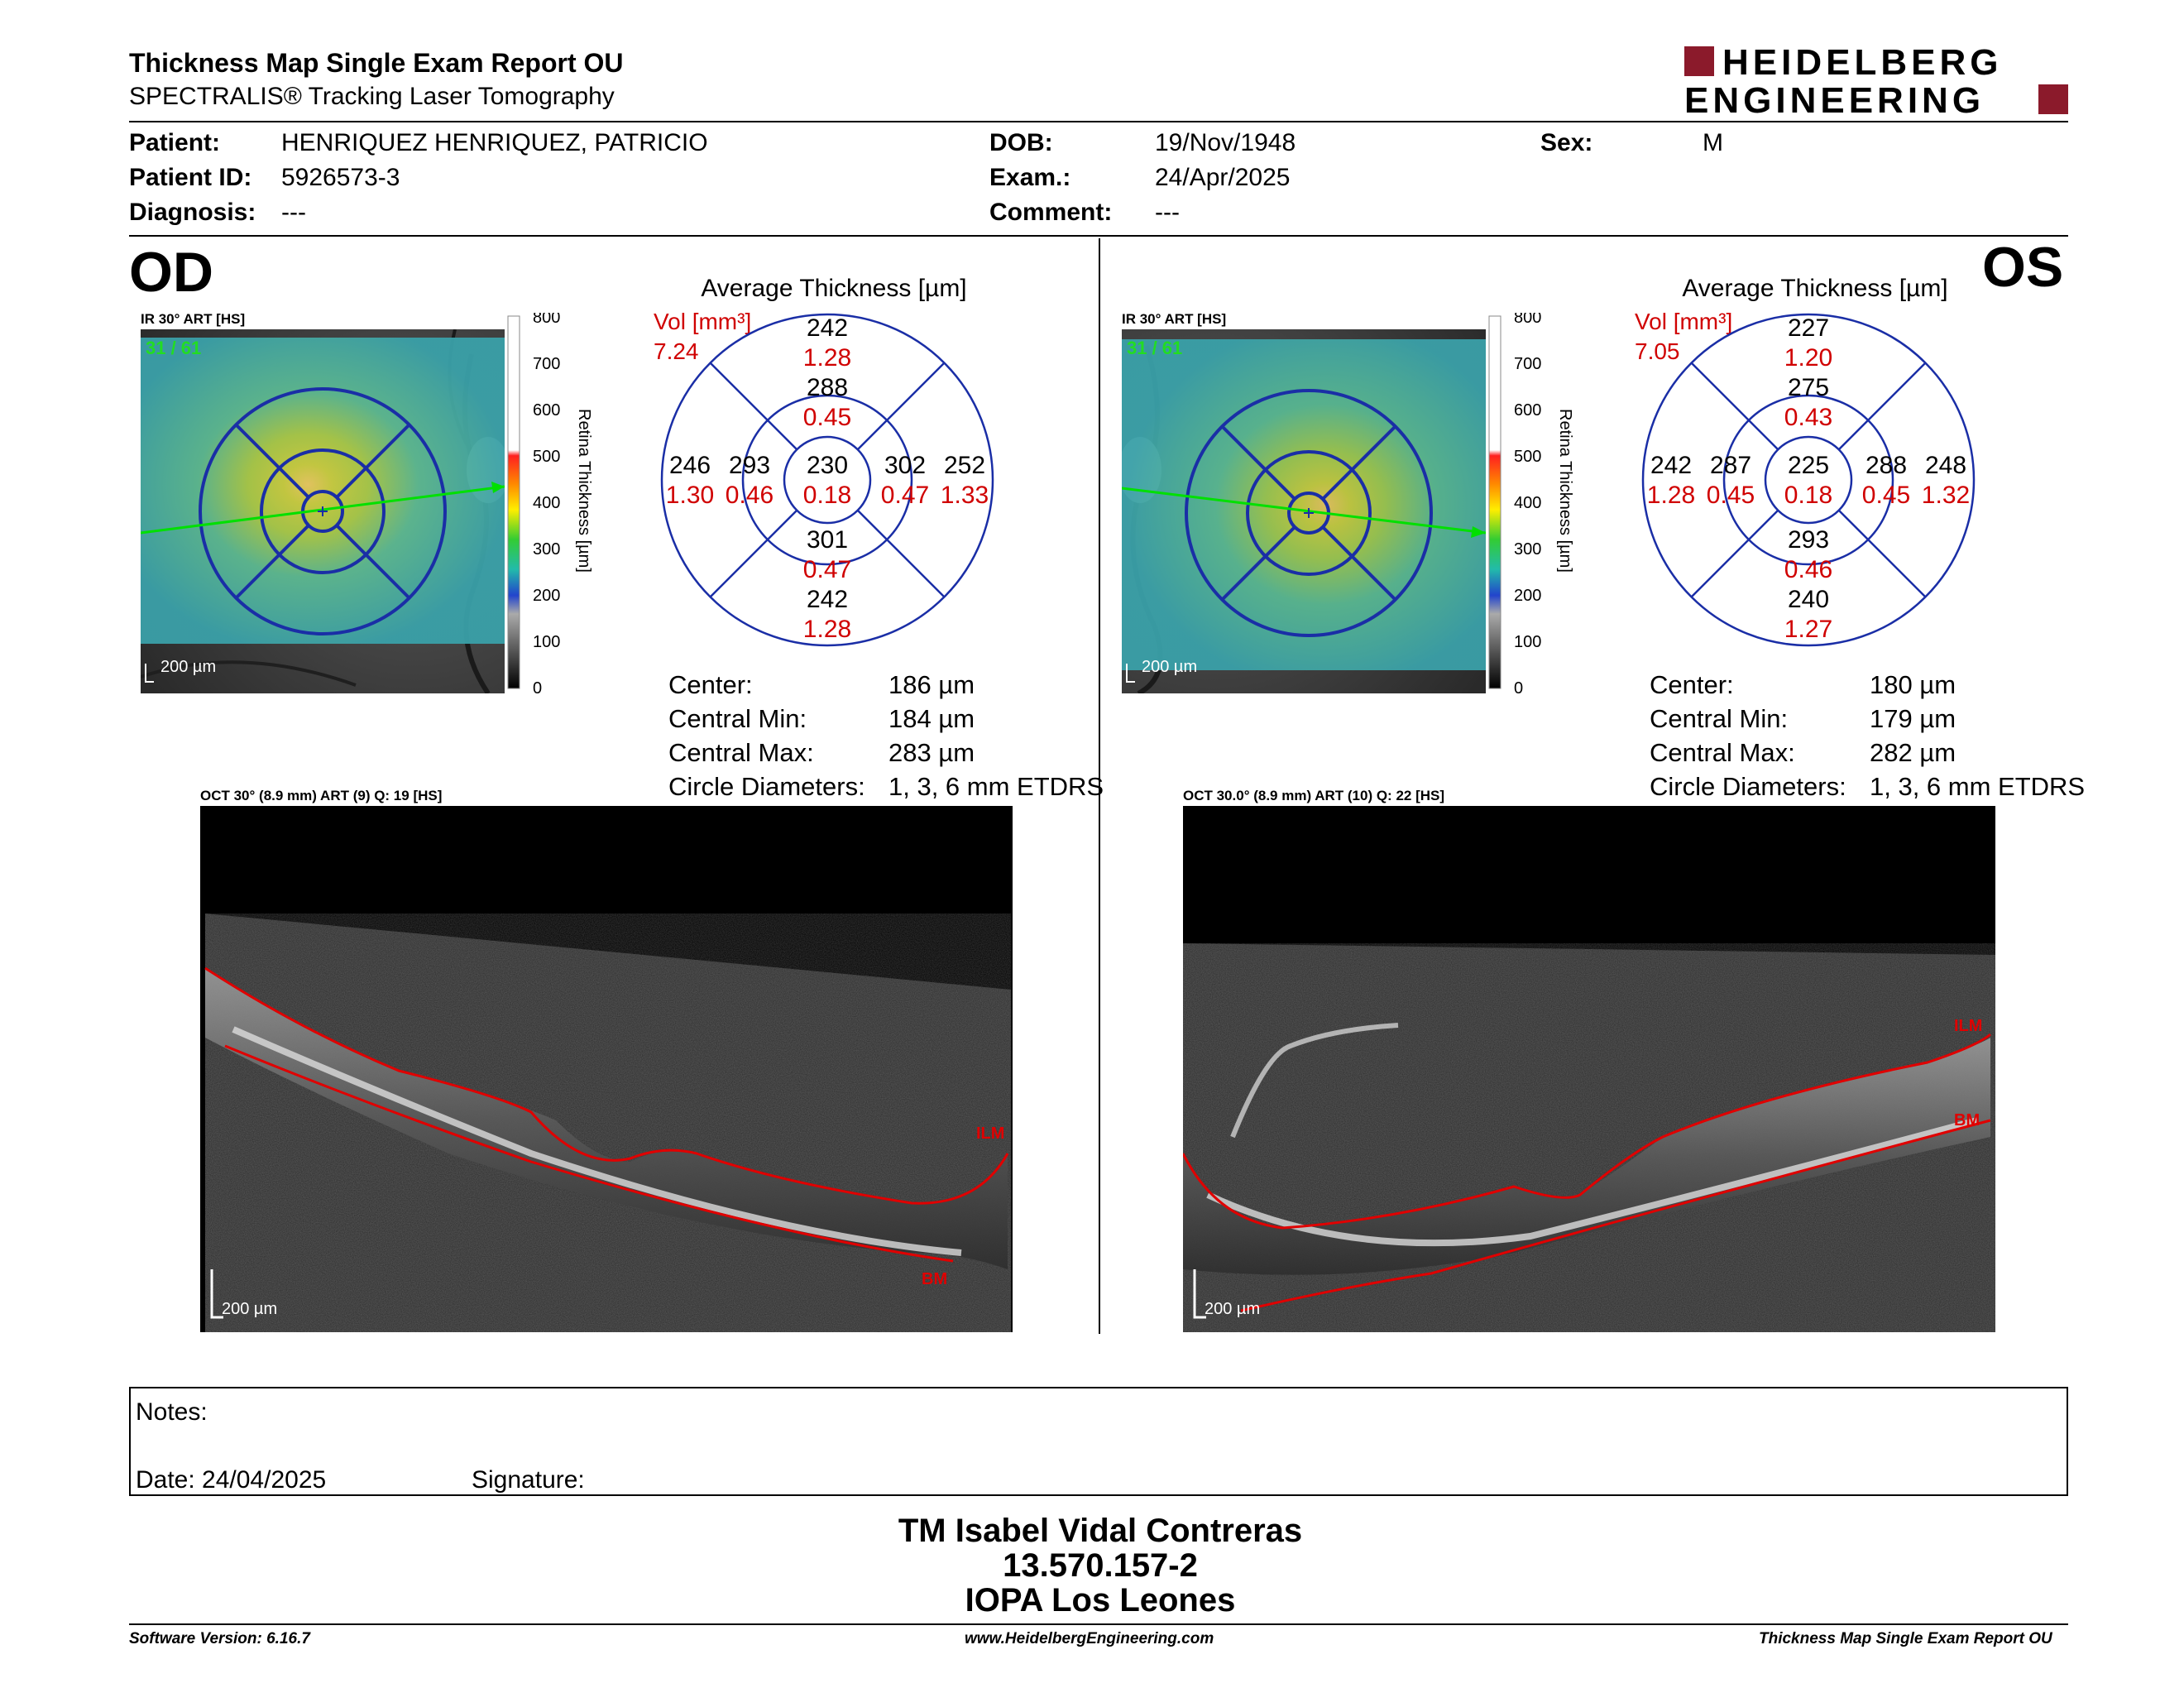 The height and width of the screenshot is (1688, 2184). Describe the element at coordinates (1169, 667) in the screenshot. I see `os-scale: 200 µm` at that location.